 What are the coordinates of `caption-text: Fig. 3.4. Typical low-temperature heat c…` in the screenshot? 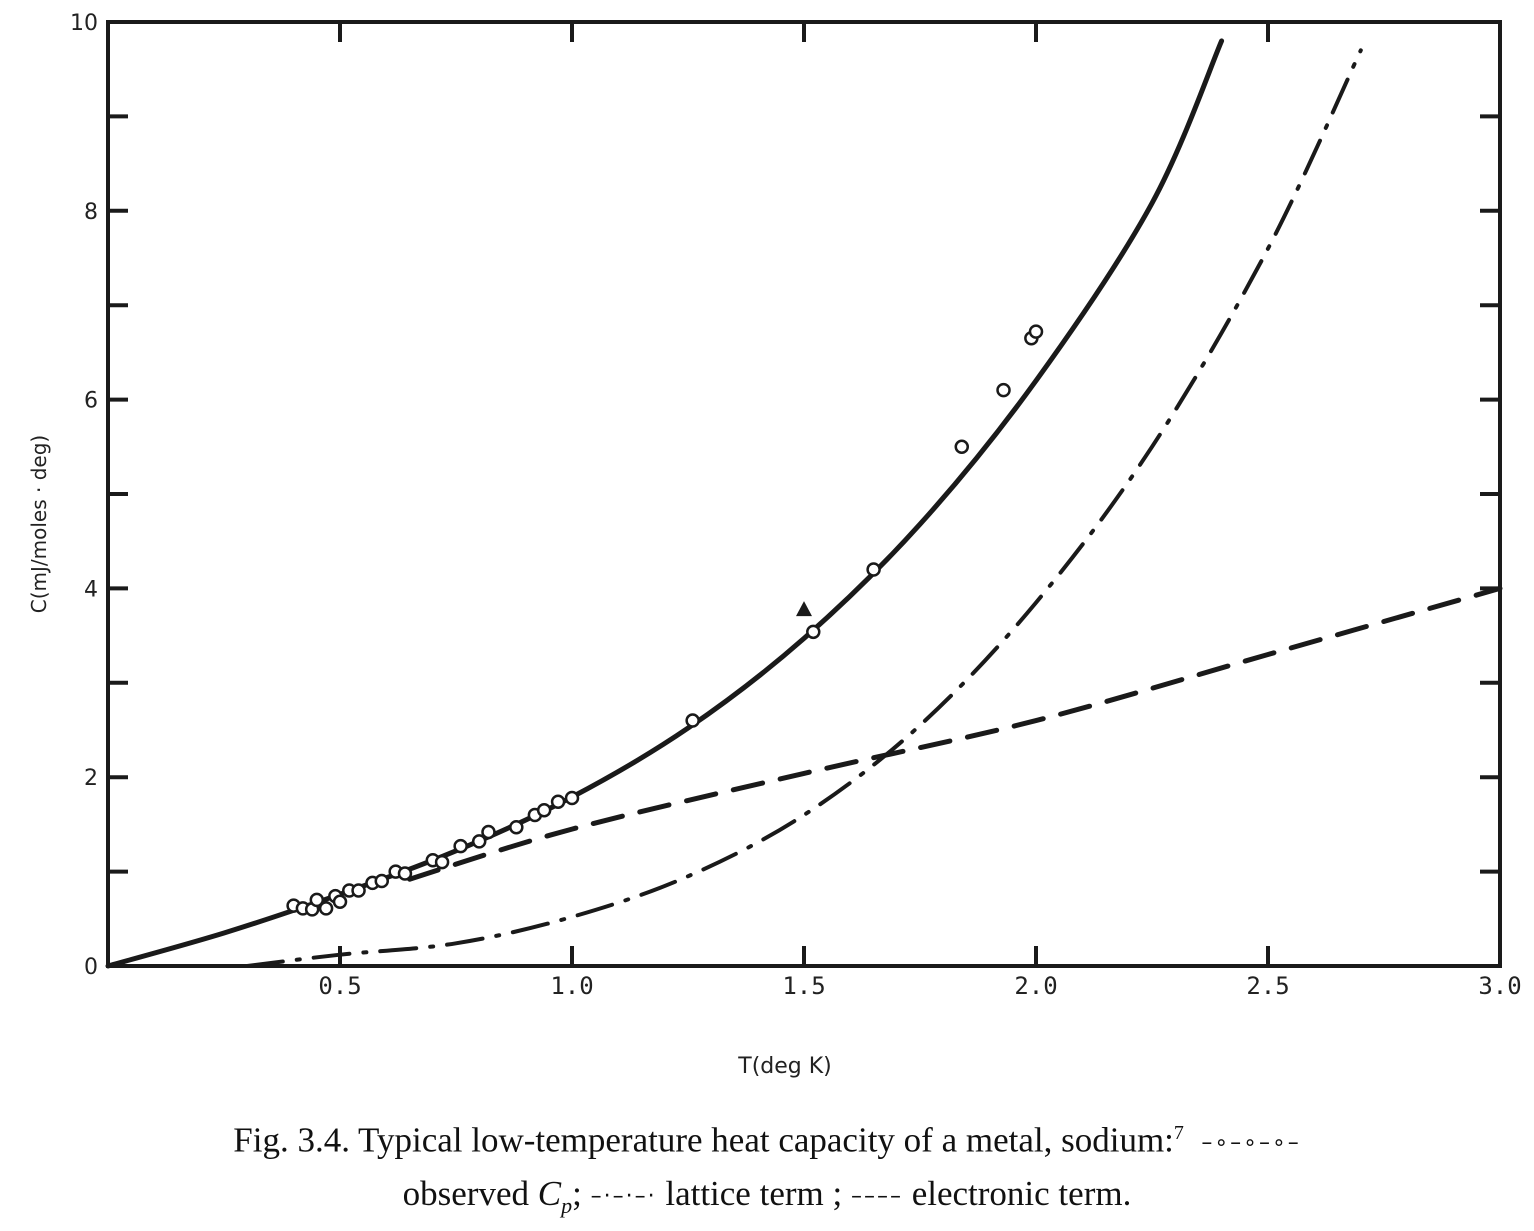 It's located at (703, 1140).